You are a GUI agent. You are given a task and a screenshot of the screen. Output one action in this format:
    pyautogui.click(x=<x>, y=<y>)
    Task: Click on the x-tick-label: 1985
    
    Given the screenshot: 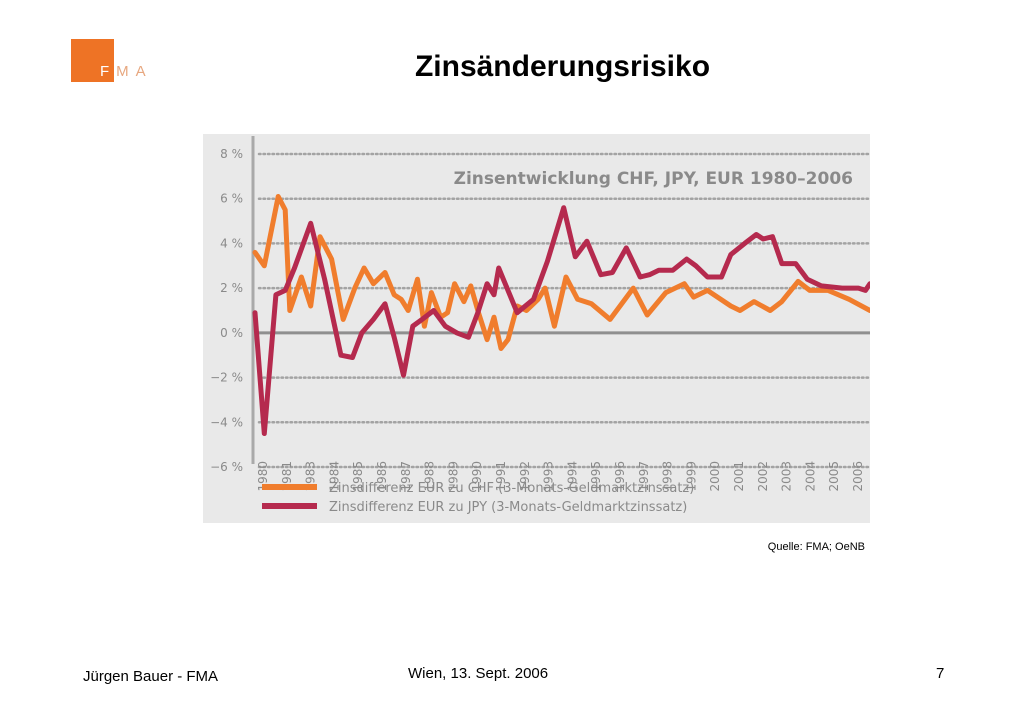 What is the action you would take?
    pyautogui.click(x=358, y=476)
    